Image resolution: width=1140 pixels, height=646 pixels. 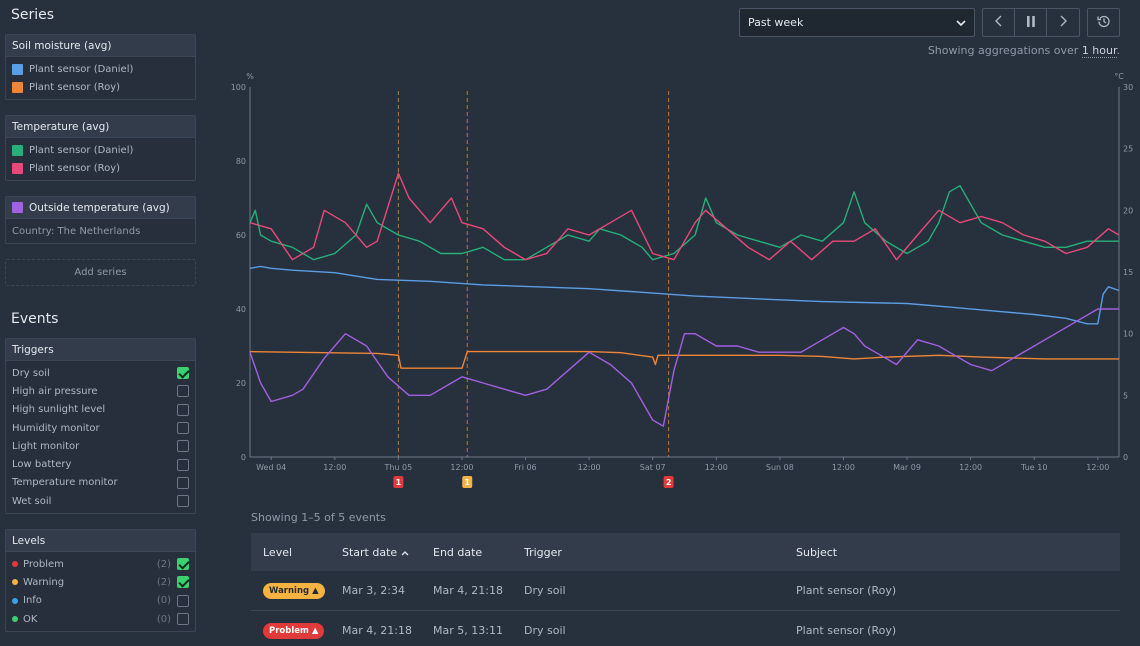 I want to click on playback-controls, so click(x=1031, y=22).